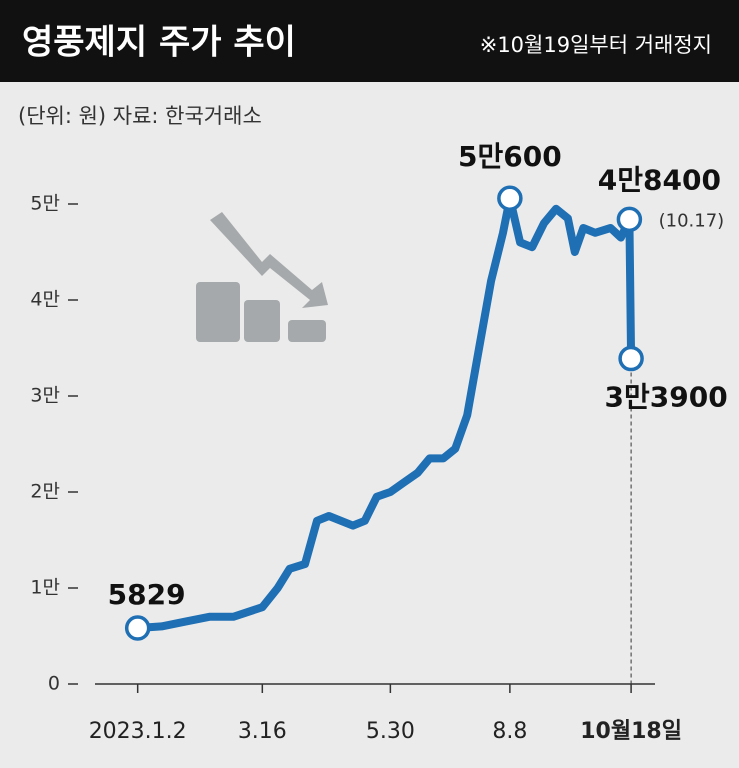 The width and height of the screenshot is (739, 768). Describe the element at coordinates (369, 41) in the screenshot. I see `header-bar` at that location.